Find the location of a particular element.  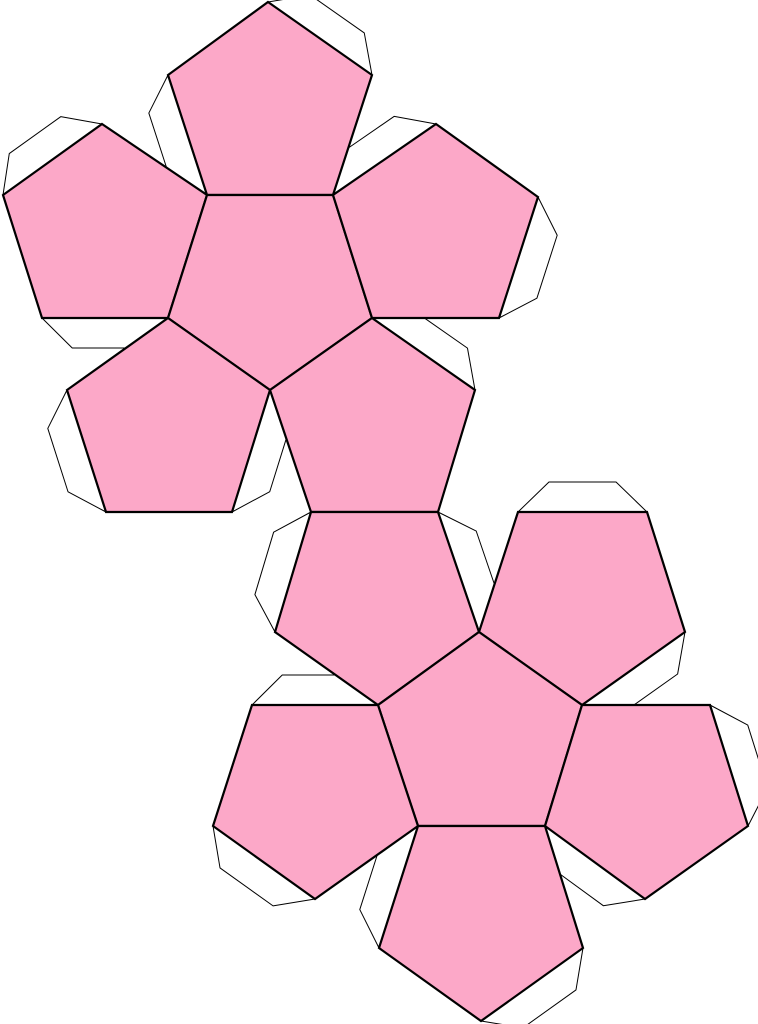

face-lower-right is located at coordinates (646, 802).